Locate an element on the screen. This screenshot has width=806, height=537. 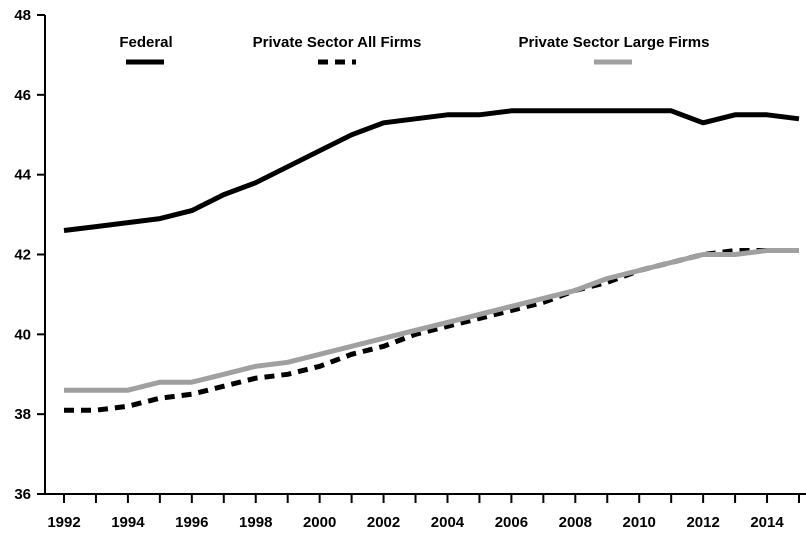
x-tick-label: 2012 is located at coordinates (702, 522).